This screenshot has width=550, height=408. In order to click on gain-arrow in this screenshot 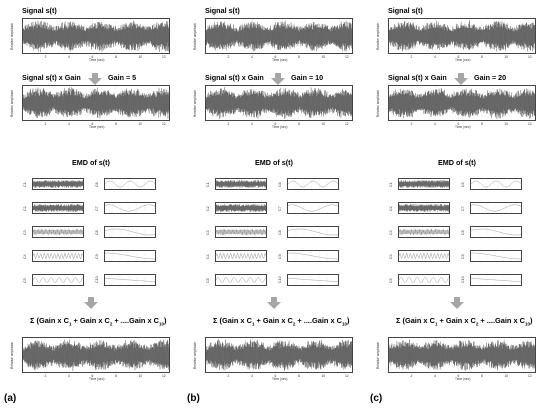, I will do `click(95, 81)`.